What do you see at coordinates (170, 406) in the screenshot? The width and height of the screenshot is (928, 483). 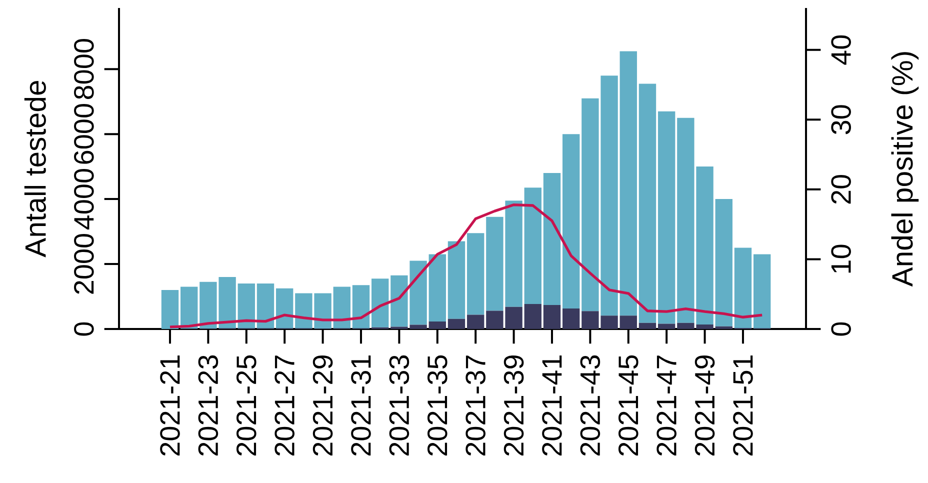 I see `x-tick-label: 2021-21` at bounding box center [170, 406].